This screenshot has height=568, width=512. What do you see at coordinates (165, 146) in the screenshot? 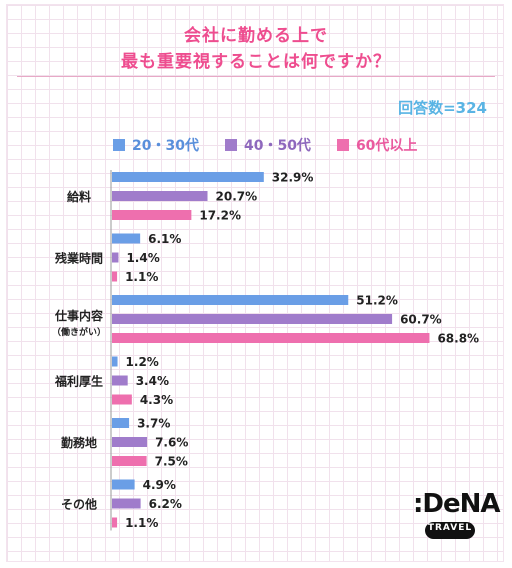
I see `legend-label-20-30: 20・30代` at bounding box center [165, 146].